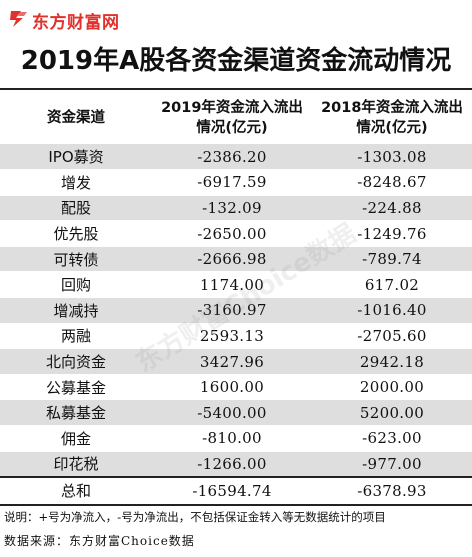 The image size is (472, 557). I want to click on row-channel: 公募基金, so click(76, 387).